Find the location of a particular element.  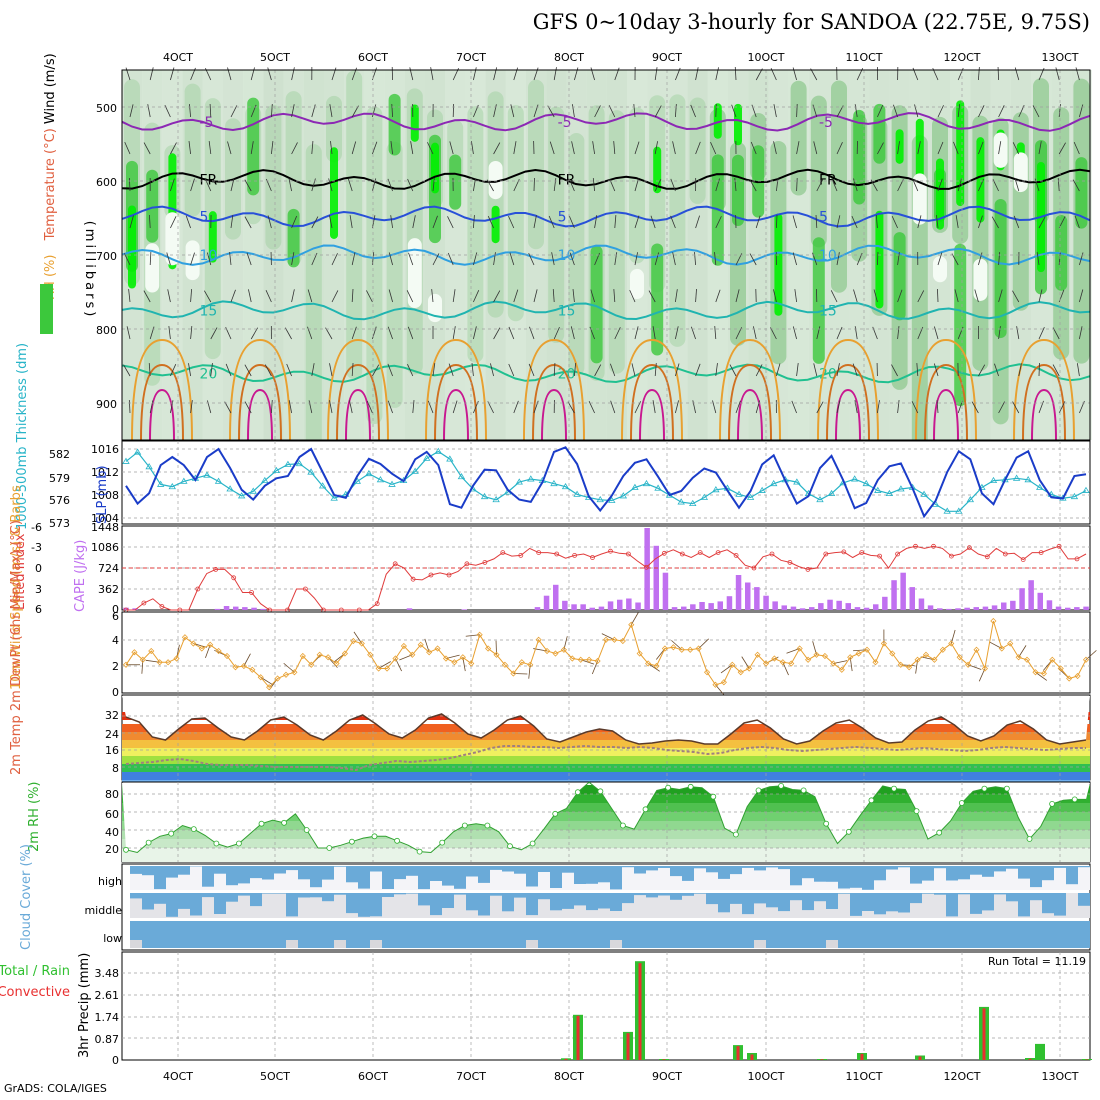

rh-fill is located at coordinates (606, 822).